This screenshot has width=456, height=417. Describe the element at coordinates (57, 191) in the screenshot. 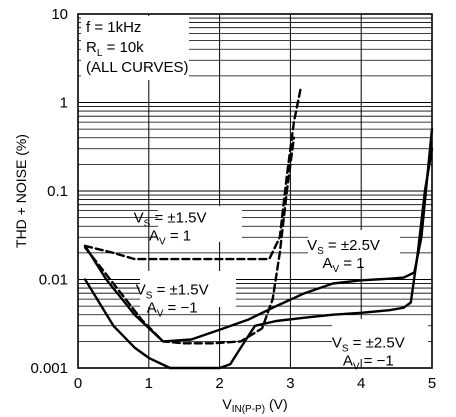

I see `y-tick-label: 0.1` at that location.